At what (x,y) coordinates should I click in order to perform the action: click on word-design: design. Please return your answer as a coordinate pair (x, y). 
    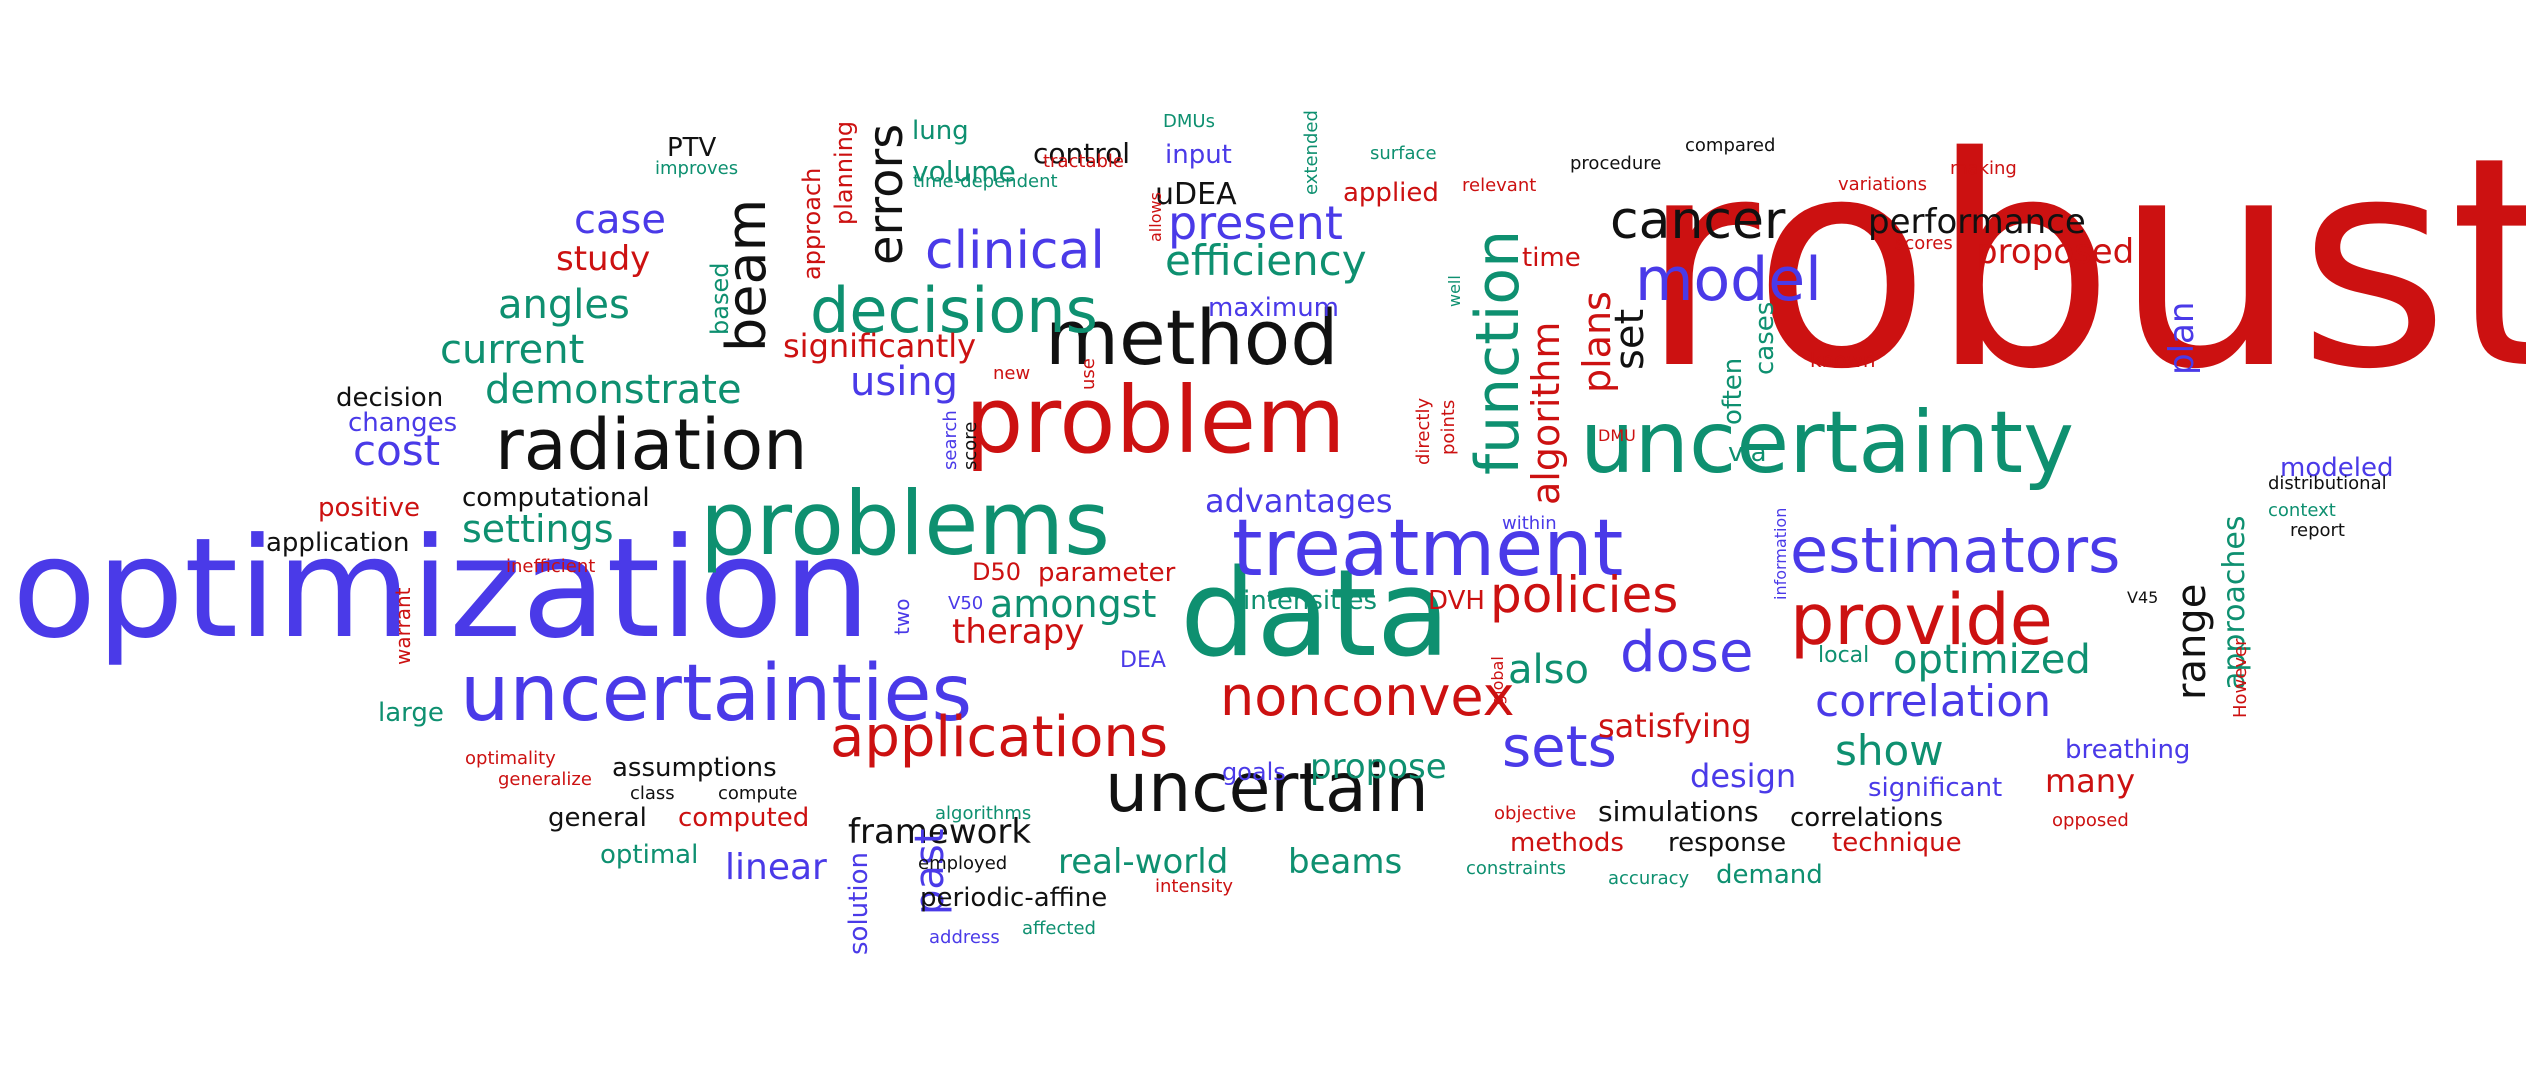
    Looking at the image, I should click on (1743, 776).